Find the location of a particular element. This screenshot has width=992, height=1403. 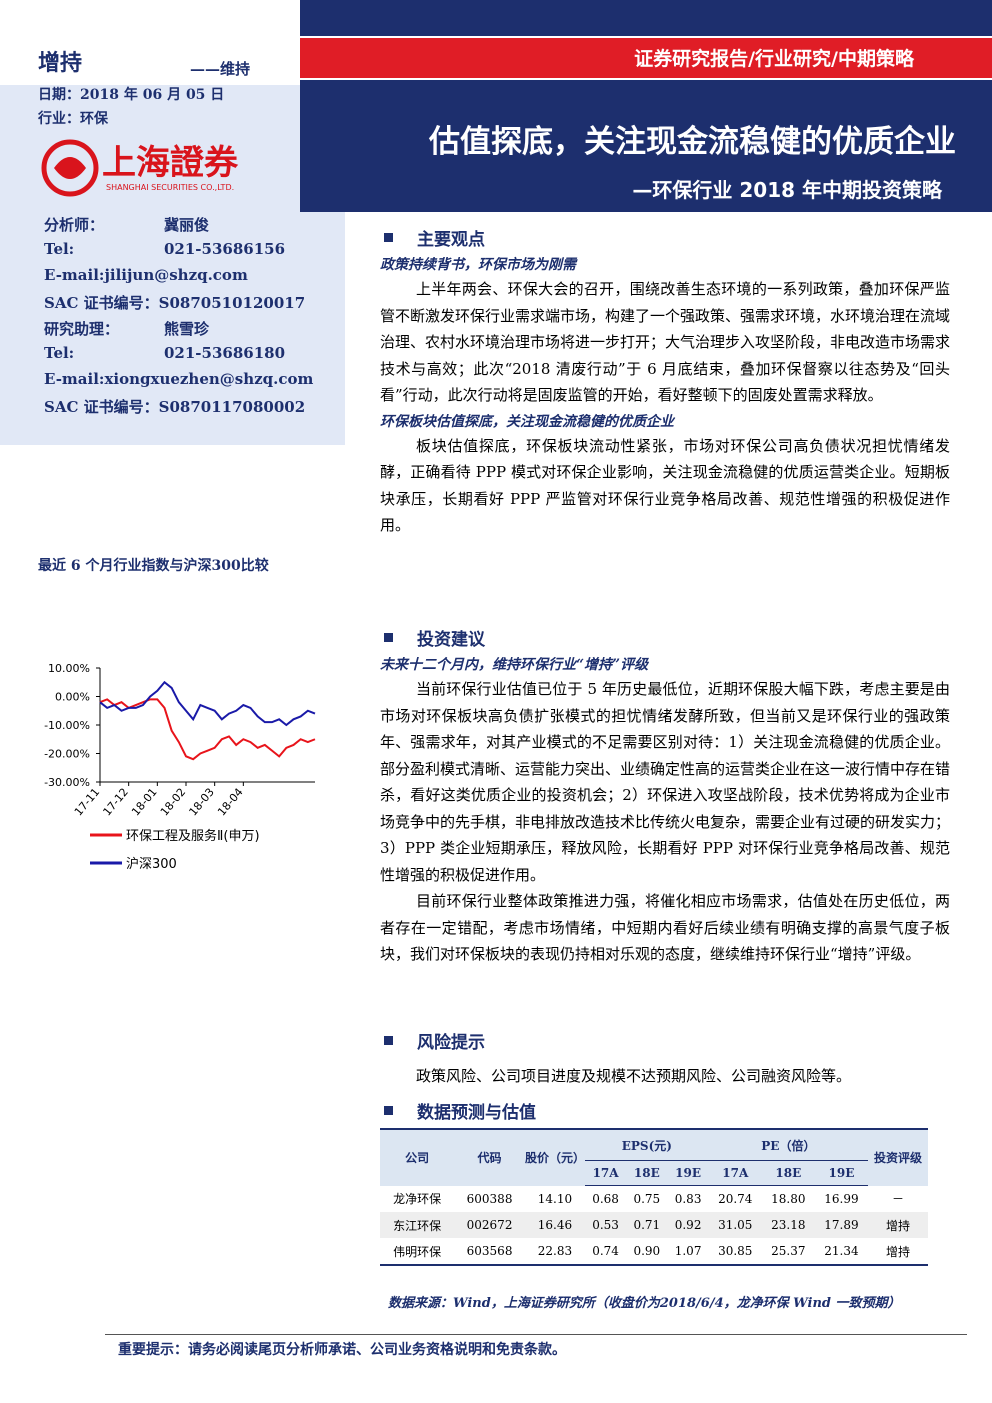

section-title: 风险提示 is located at coordinates (451, 1042).